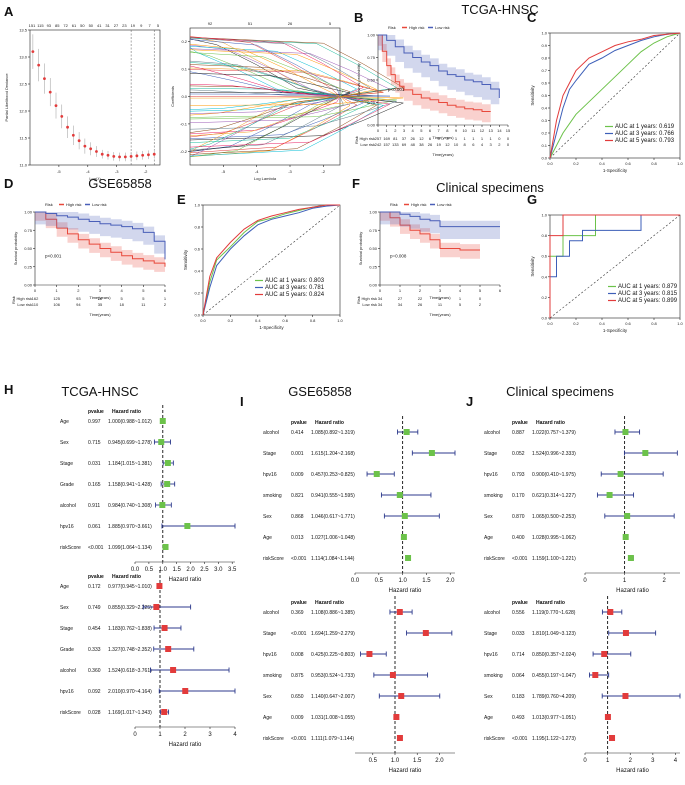  I want to click on I1-row-hr: 0.457(0.253~0.825), so click(333, 475).